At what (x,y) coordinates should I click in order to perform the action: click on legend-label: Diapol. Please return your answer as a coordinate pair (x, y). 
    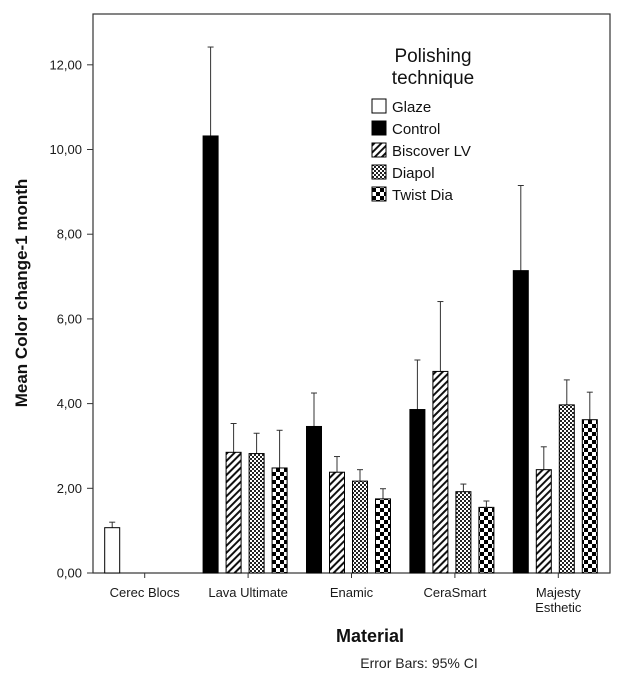
    Looking at the image, I should click on (413, 173).